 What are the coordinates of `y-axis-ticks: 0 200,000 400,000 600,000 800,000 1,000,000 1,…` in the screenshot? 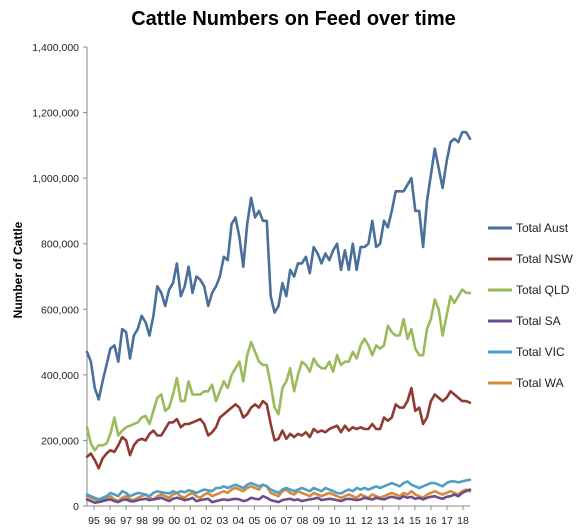 It's located at (59, 277).